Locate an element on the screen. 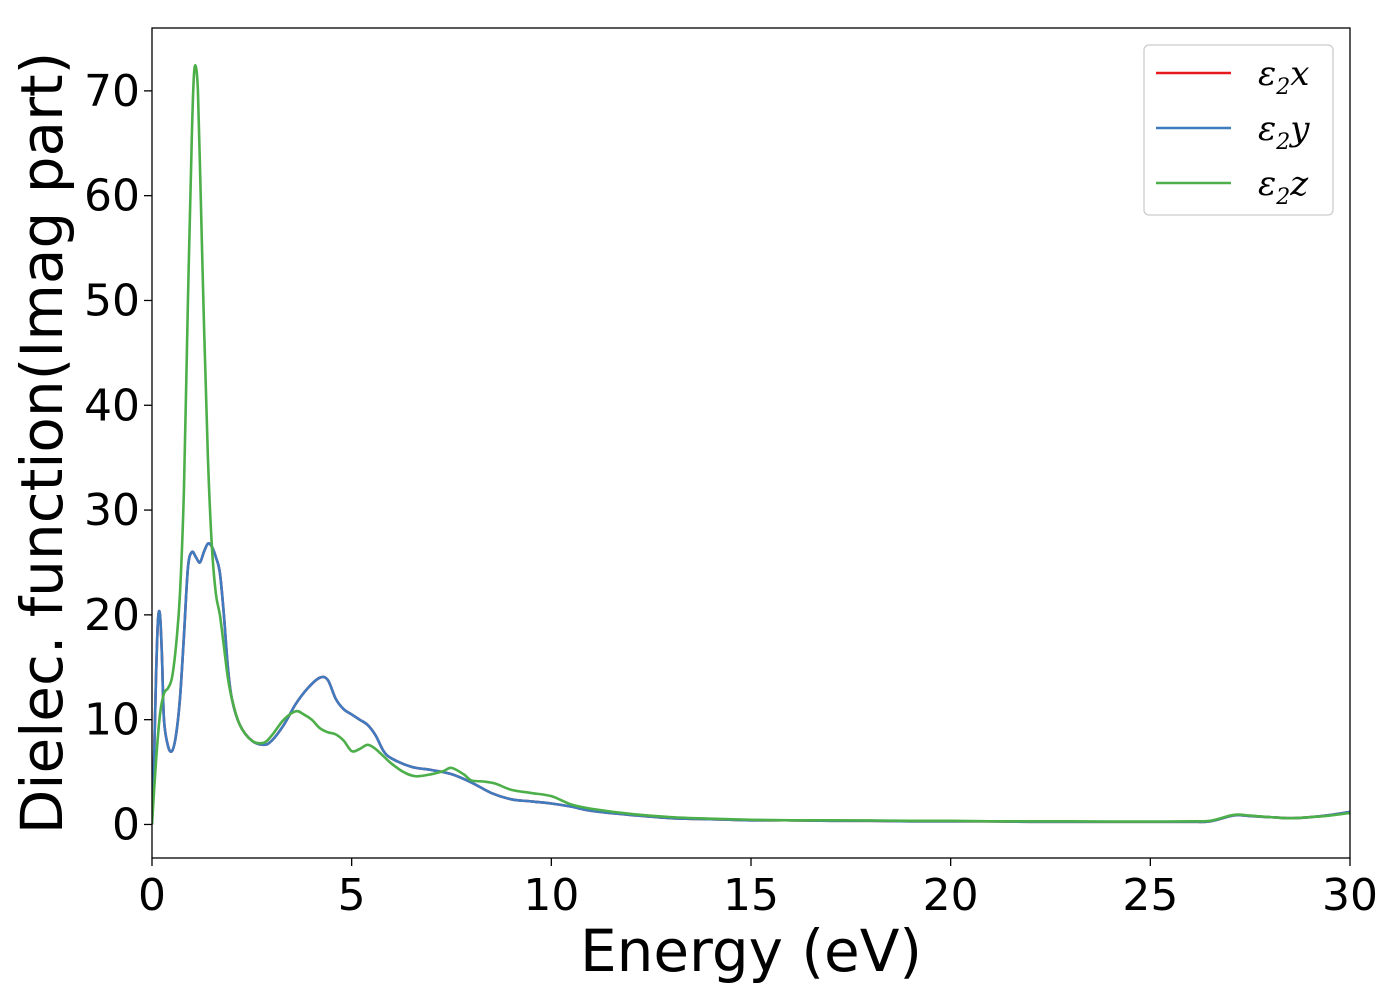 This screenshot has width=1400, height=1000. x-tick-label: 0 is located at coordinates (152, 895).